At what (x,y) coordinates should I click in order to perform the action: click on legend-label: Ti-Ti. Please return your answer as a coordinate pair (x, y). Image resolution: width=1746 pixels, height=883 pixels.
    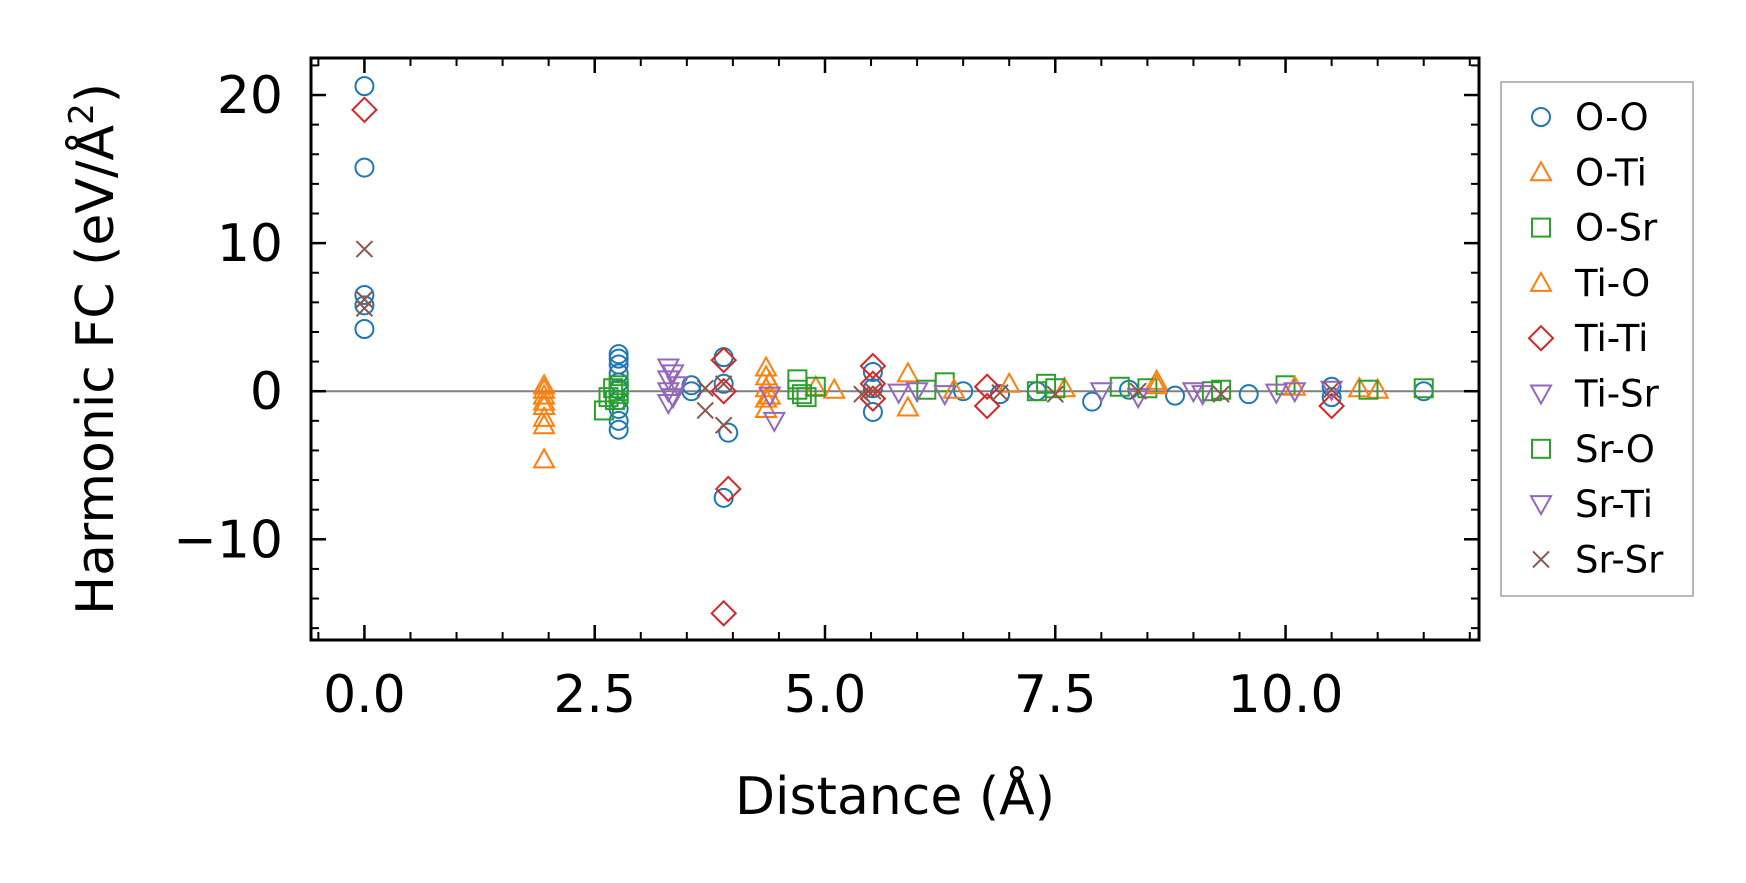
    Looking at the image, I should click on (1611, 338).